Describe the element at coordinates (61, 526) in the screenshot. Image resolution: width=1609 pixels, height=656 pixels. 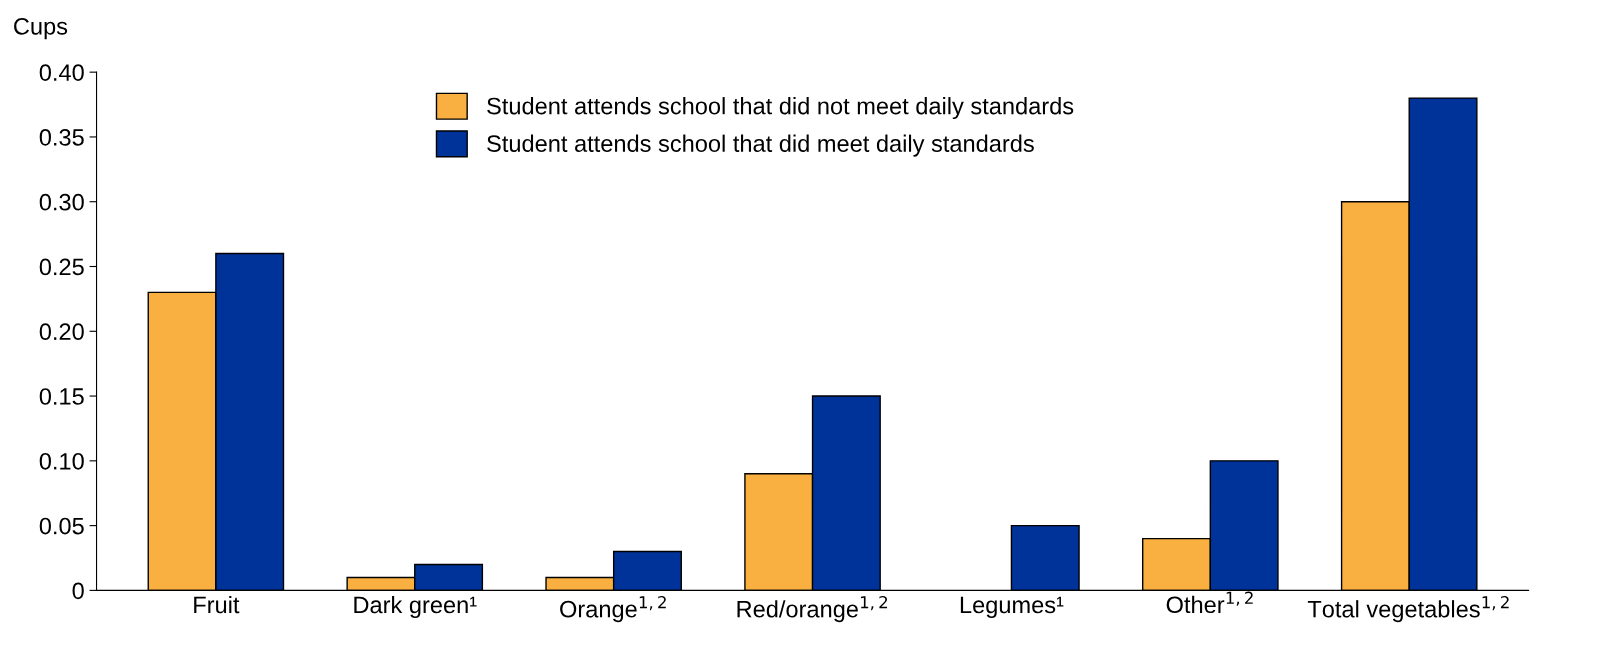
I see `y-tick-label: 0.05` at that location.